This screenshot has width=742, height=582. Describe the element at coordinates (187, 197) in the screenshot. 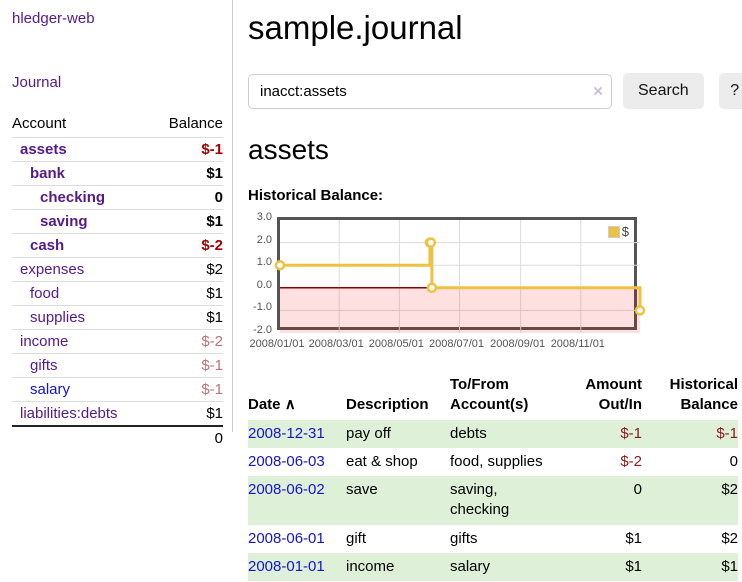

I see `account-balance: 0` at that location.